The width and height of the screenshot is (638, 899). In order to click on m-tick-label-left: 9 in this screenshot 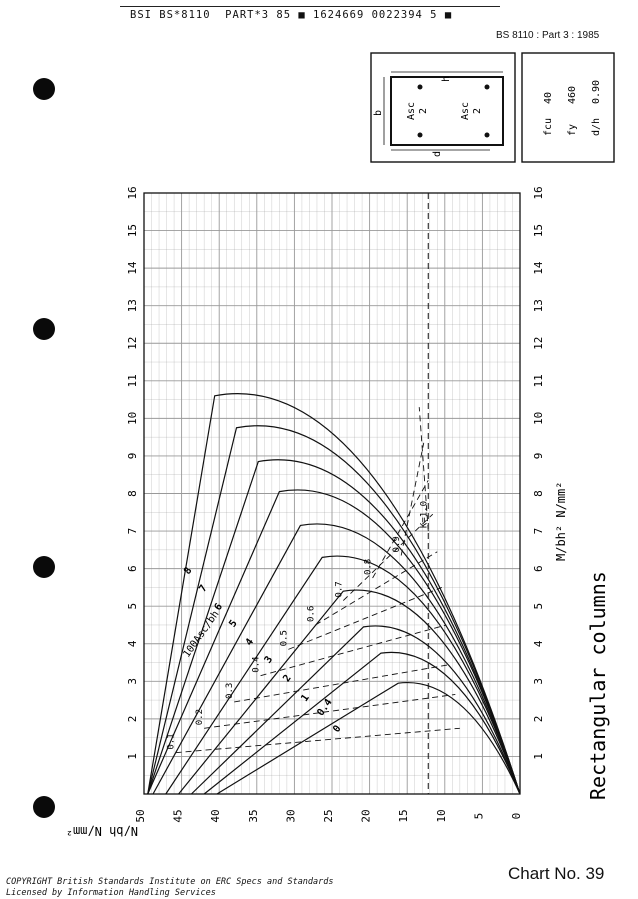, I will do `click(132, 456)`.